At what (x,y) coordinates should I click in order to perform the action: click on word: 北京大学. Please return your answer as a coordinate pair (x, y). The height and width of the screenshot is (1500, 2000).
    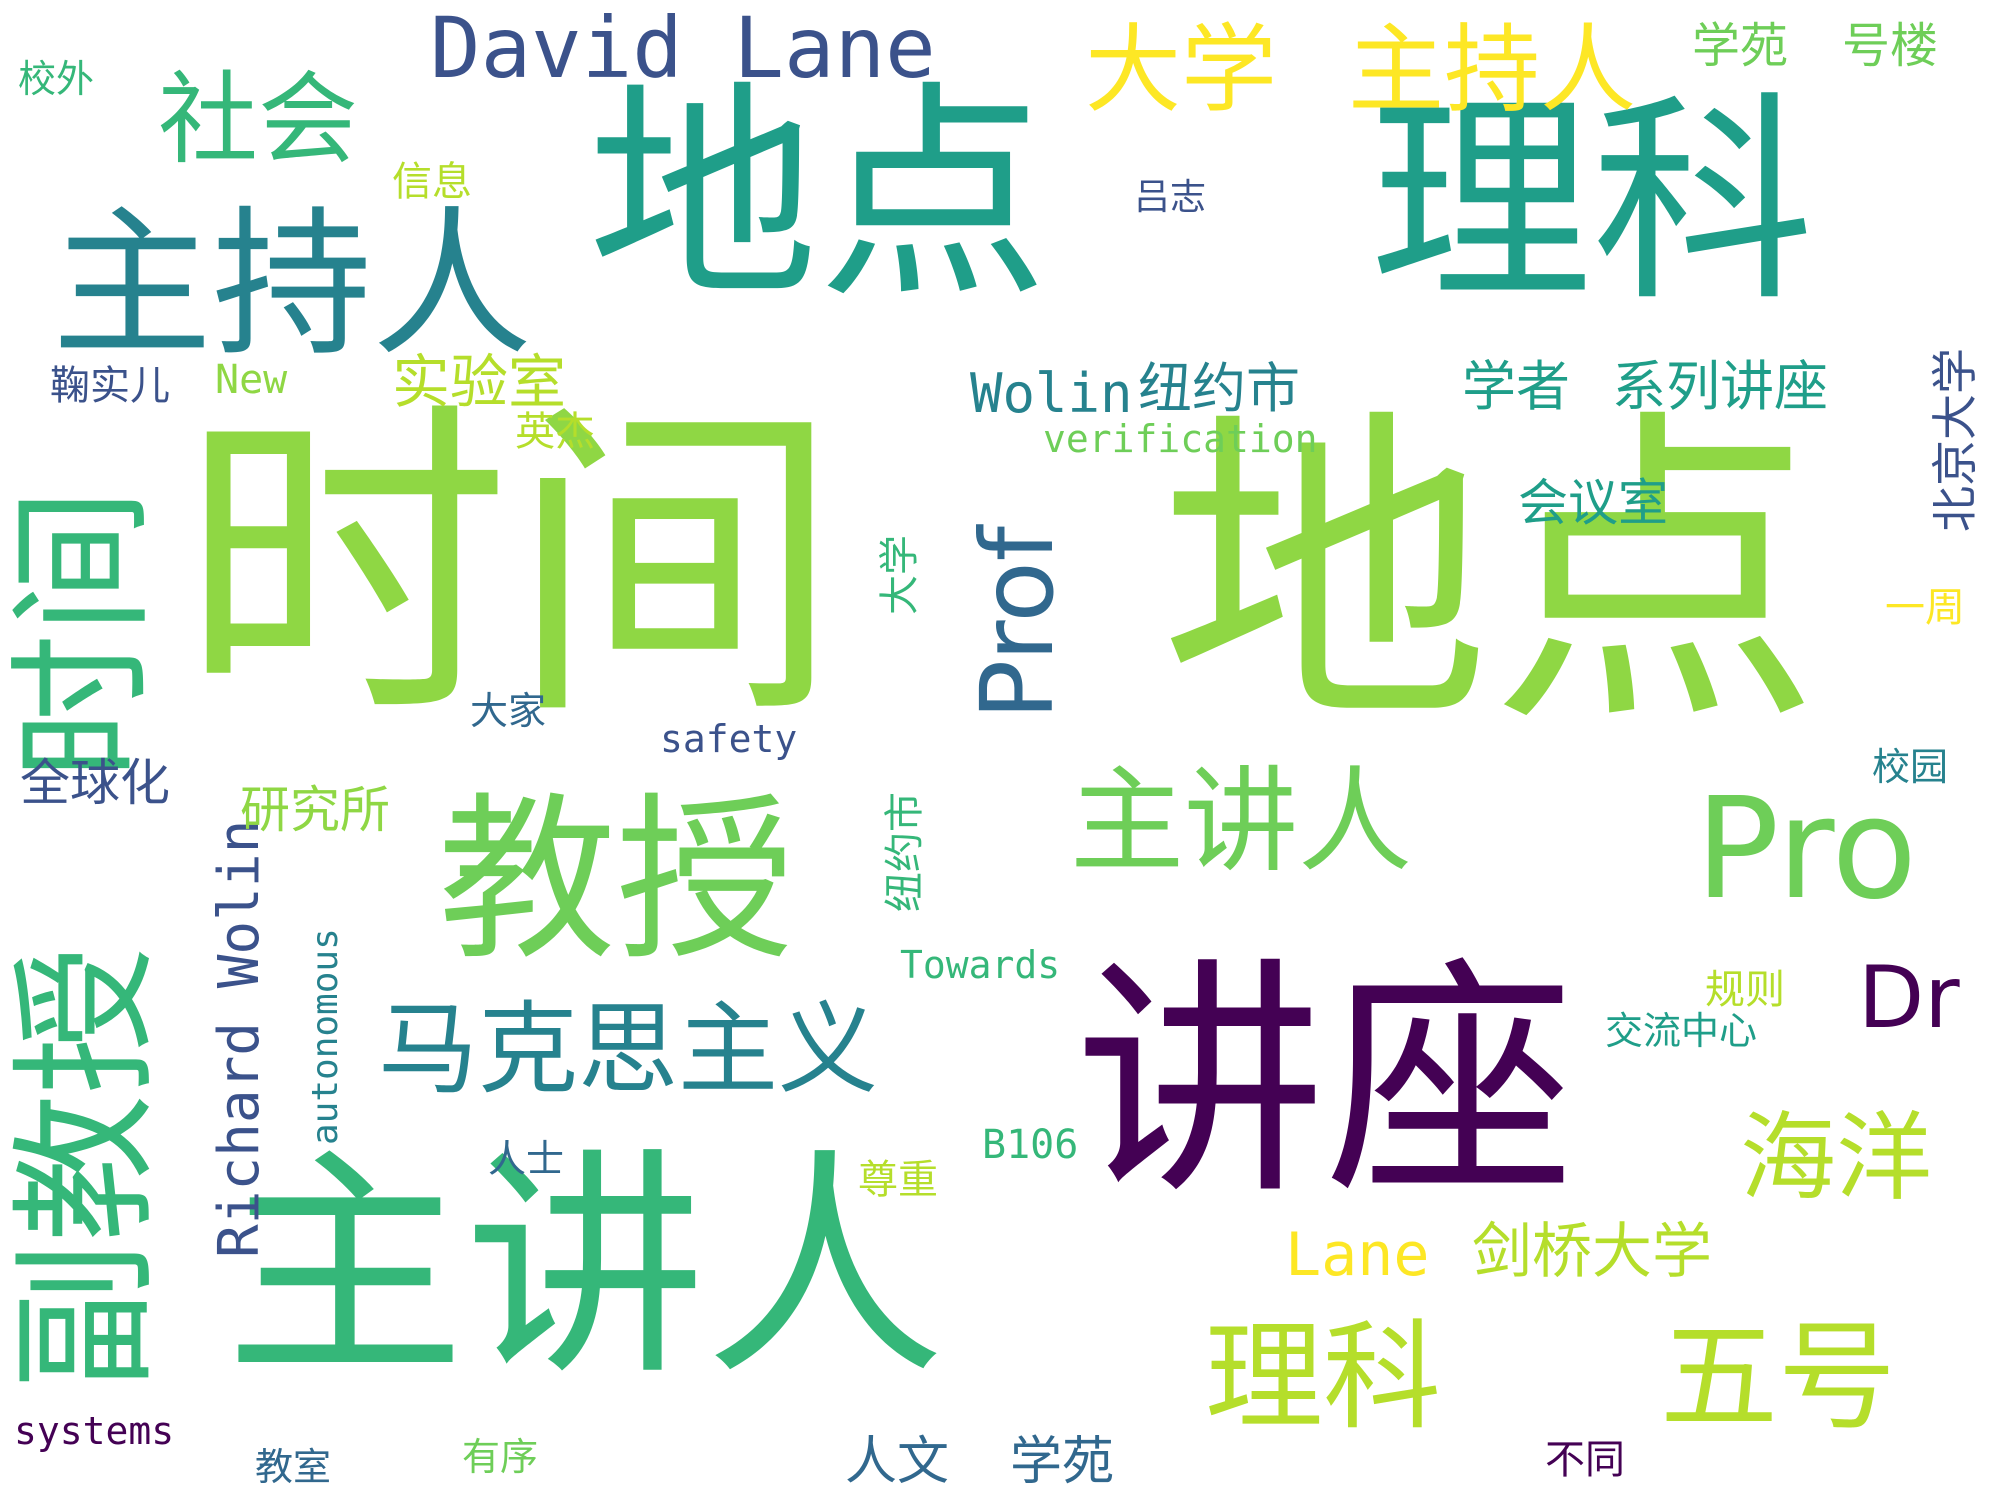
    Looking at the image, I should click on (1955, 440).